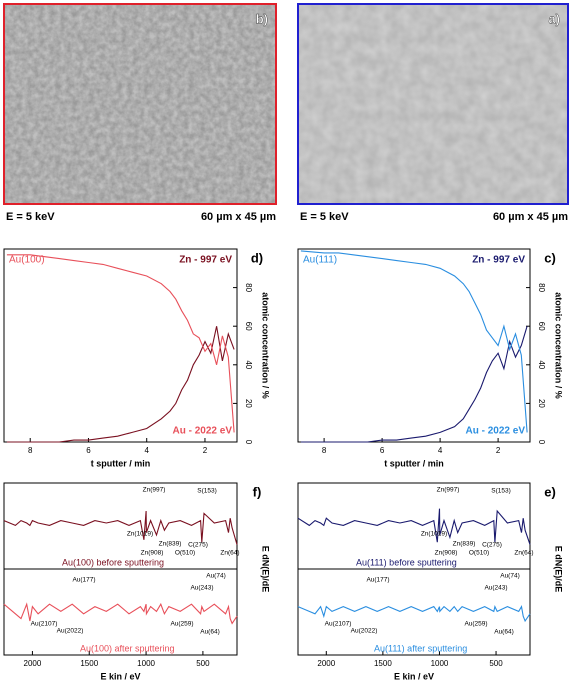 Image resolution: width=576 pixels, height=683 pixels. Describe the element at coordinates (554, 18) in the screenshot. I see `panel-label: a)` at that location.